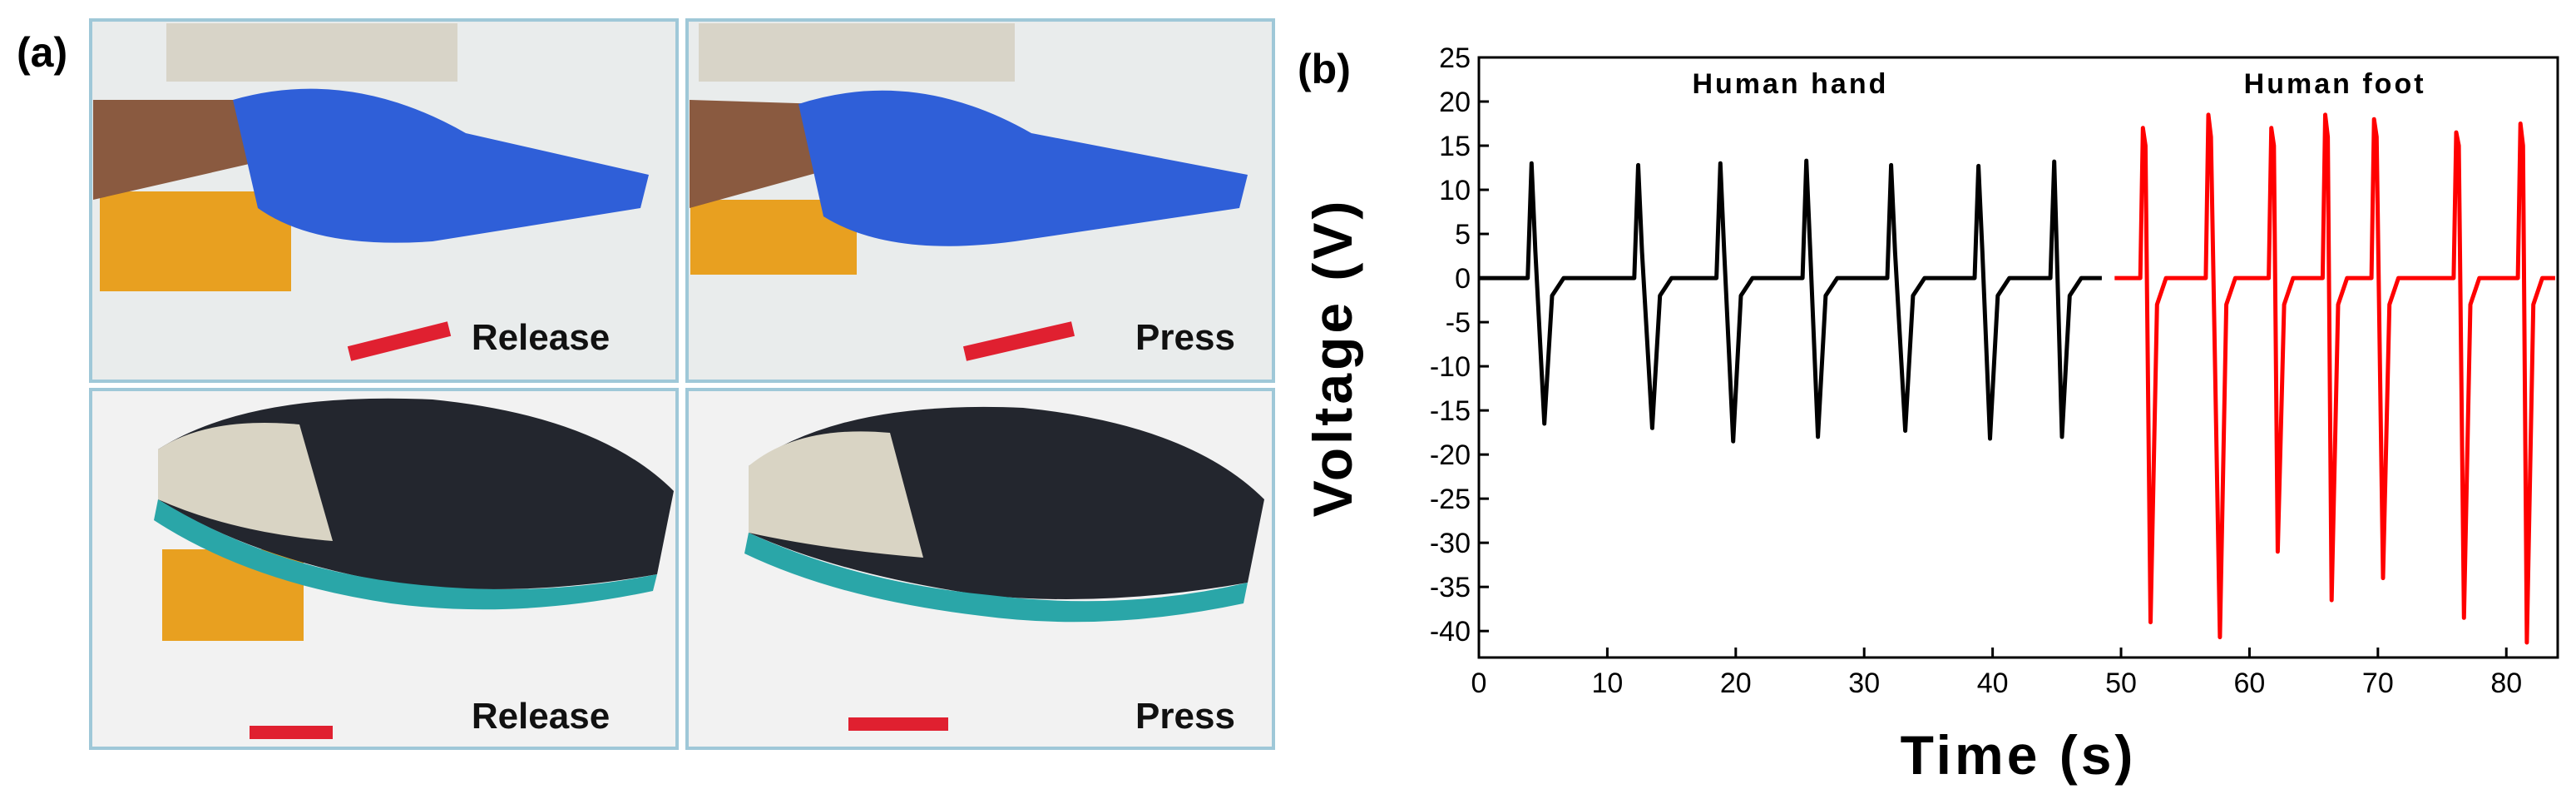 Image resolution: width=2576 pixels, height=799 pixels. Describe the element at coordinates (1455, 146) in the screenshot. I see `y-tick-label: 15` at that location.